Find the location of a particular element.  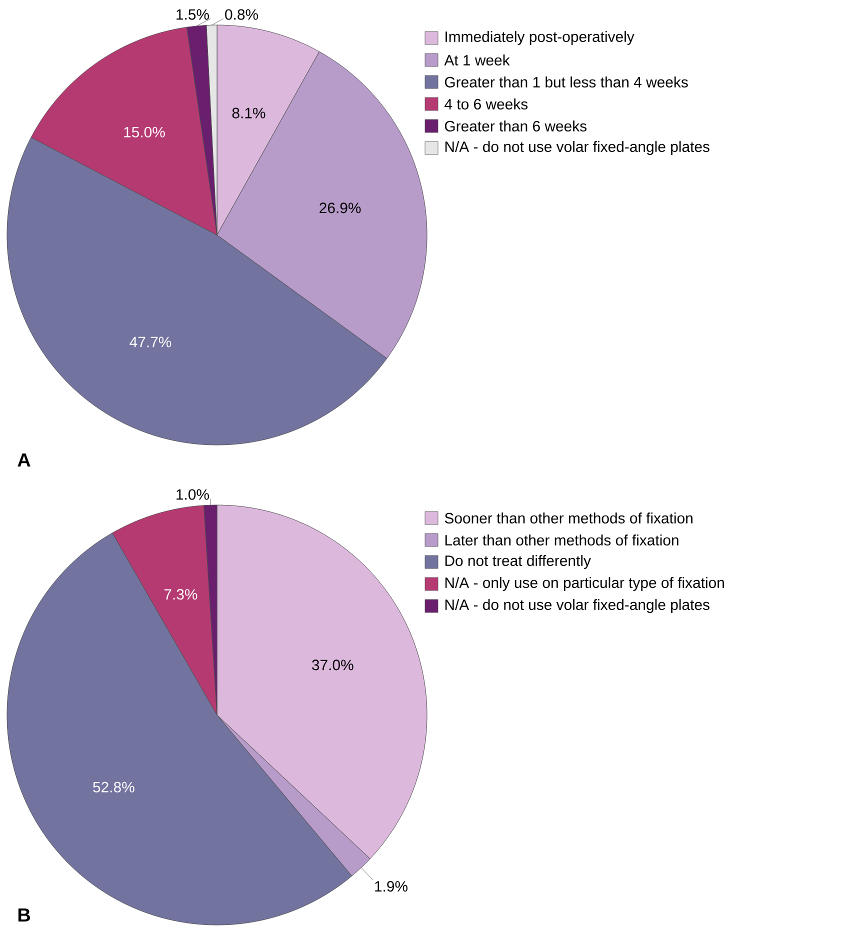

legend-label: Do not treat differently is located at coordinates (518, 562).